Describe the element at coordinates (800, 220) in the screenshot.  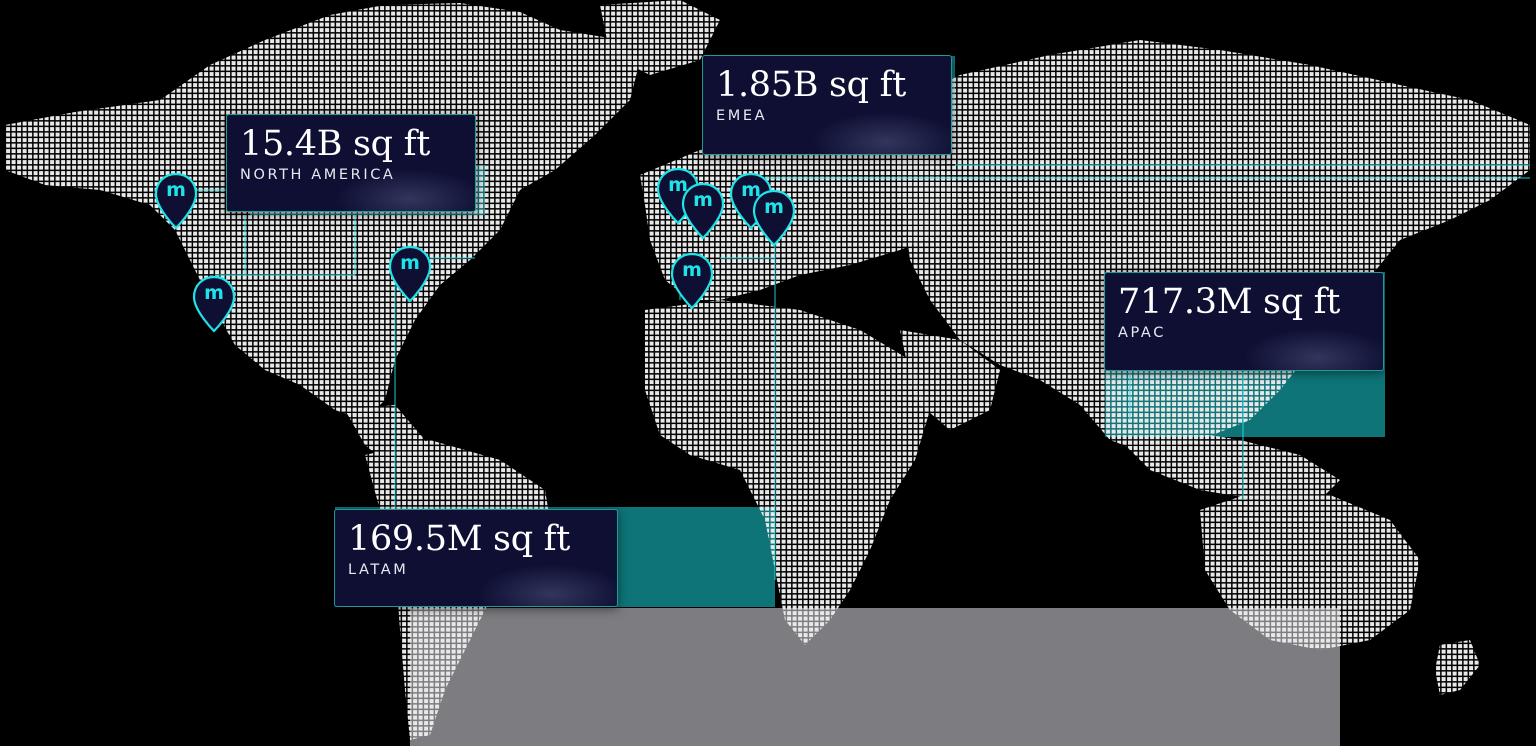
I see `landmass-europe` at that location.